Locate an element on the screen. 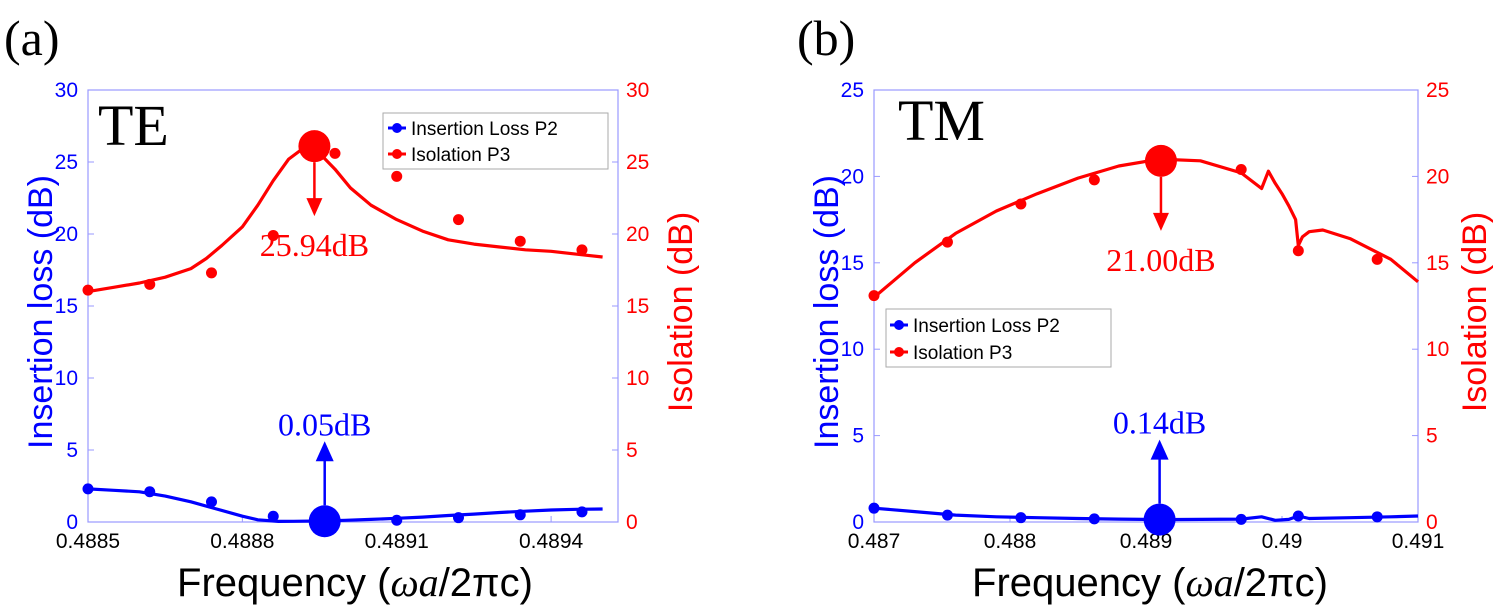 Image resolution: width=1500 pixels, height=608 pixels. panel-label-b: (b) is located at coordinates (826, 38).